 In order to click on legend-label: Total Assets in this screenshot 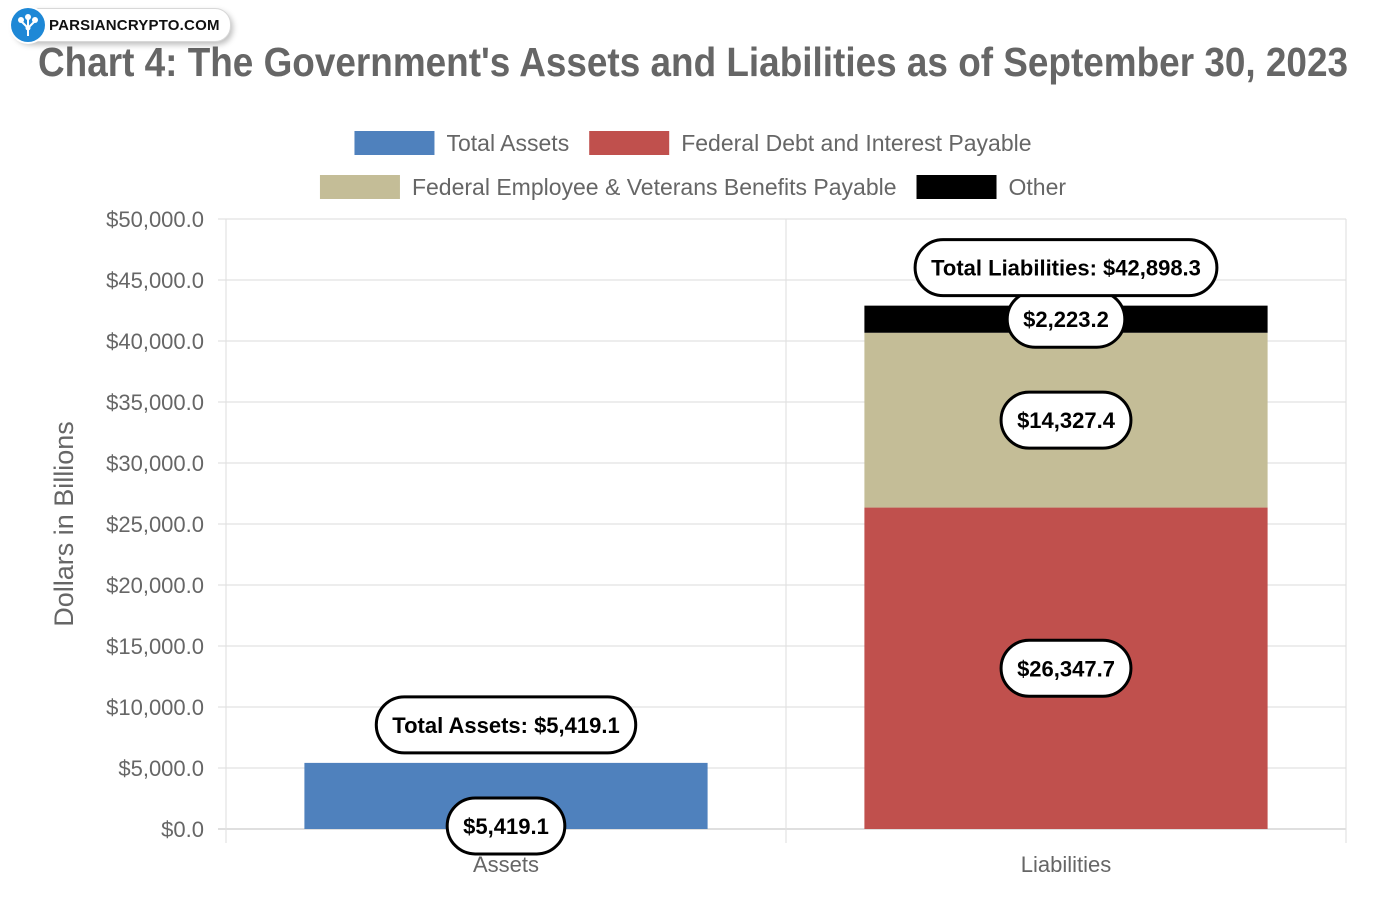, I will do `click(507, 143)`.